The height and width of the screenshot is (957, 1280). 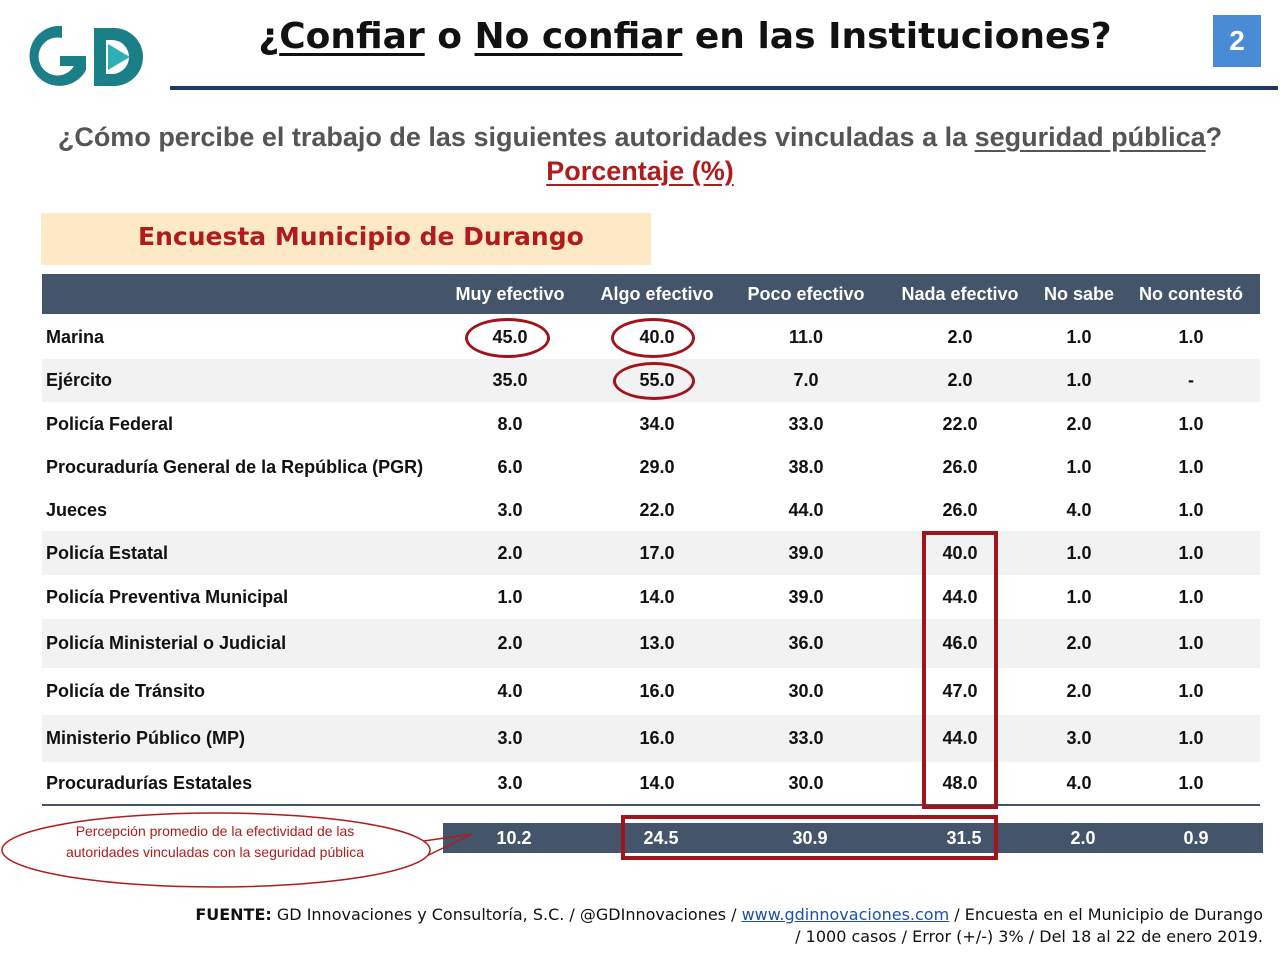 What do you see at coordinates (661, 838) in the screenshot?
I see `average-cell: 24.5` at bounding box center [661, 838].